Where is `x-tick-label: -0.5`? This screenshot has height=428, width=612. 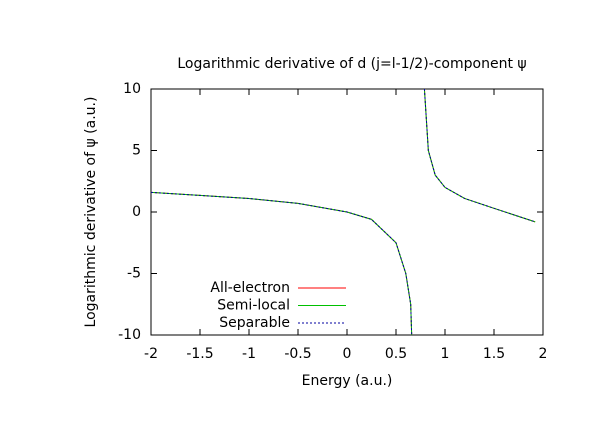 x-tick-label: -0.5 is located at coordinates (297, 354).